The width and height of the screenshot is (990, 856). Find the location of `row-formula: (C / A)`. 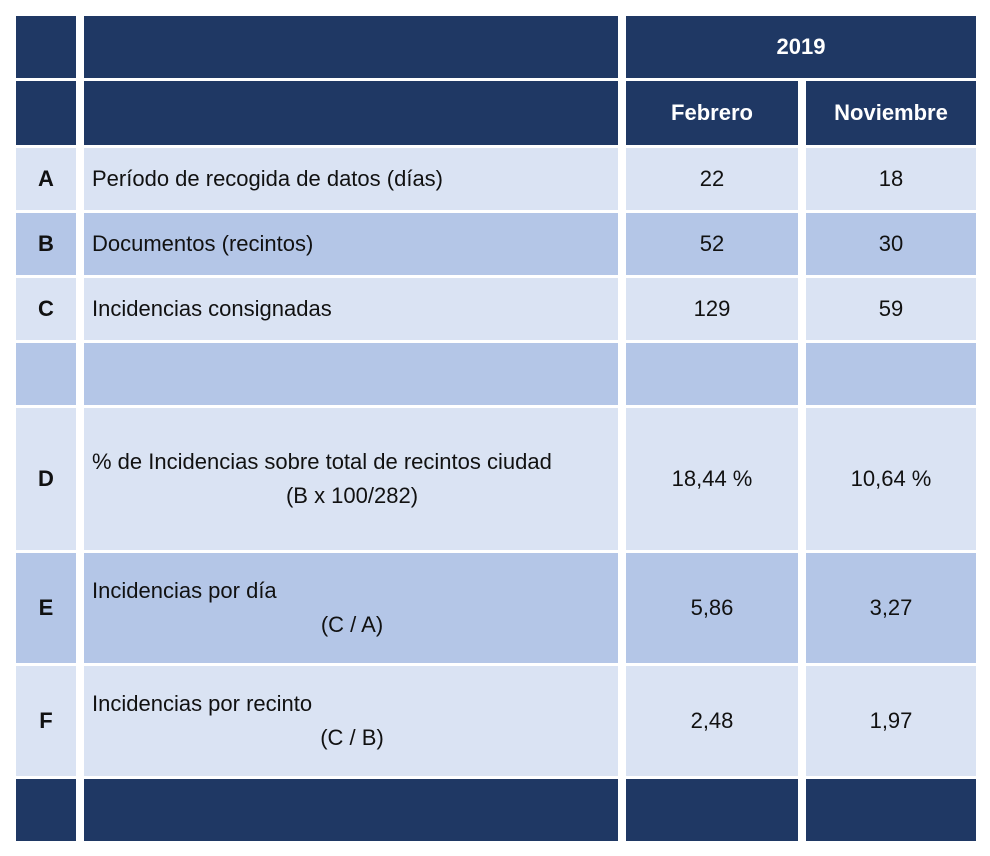

row-formula: (C / A) is located at coordinates (352, 625).